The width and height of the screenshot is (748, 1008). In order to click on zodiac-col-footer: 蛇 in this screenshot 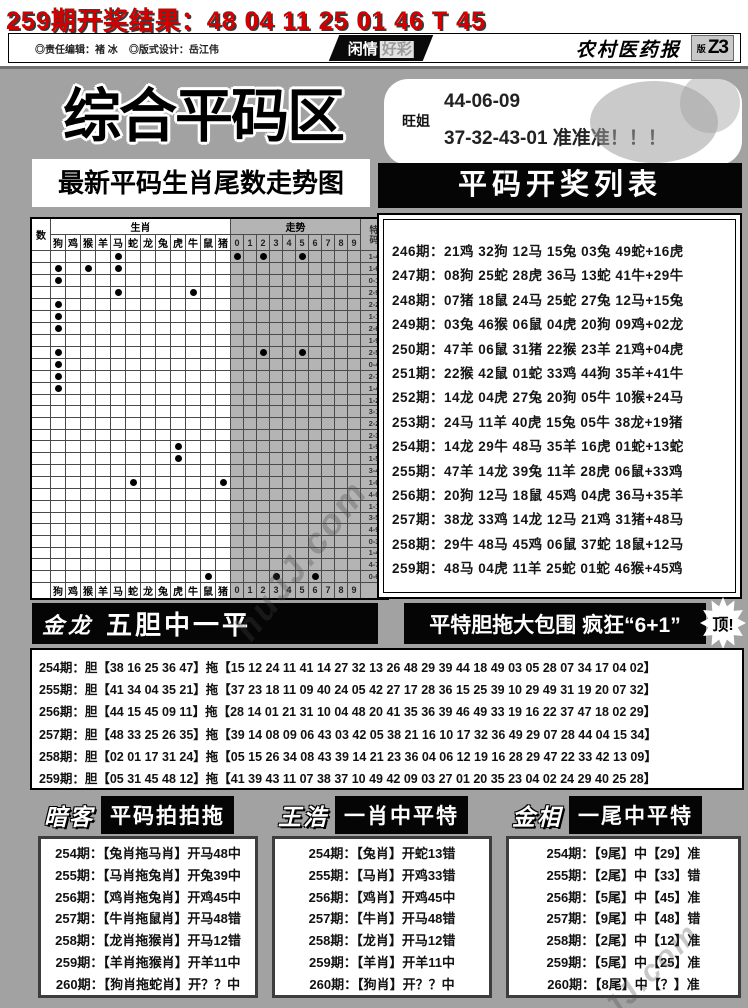, I will do `click(133, 590)`.